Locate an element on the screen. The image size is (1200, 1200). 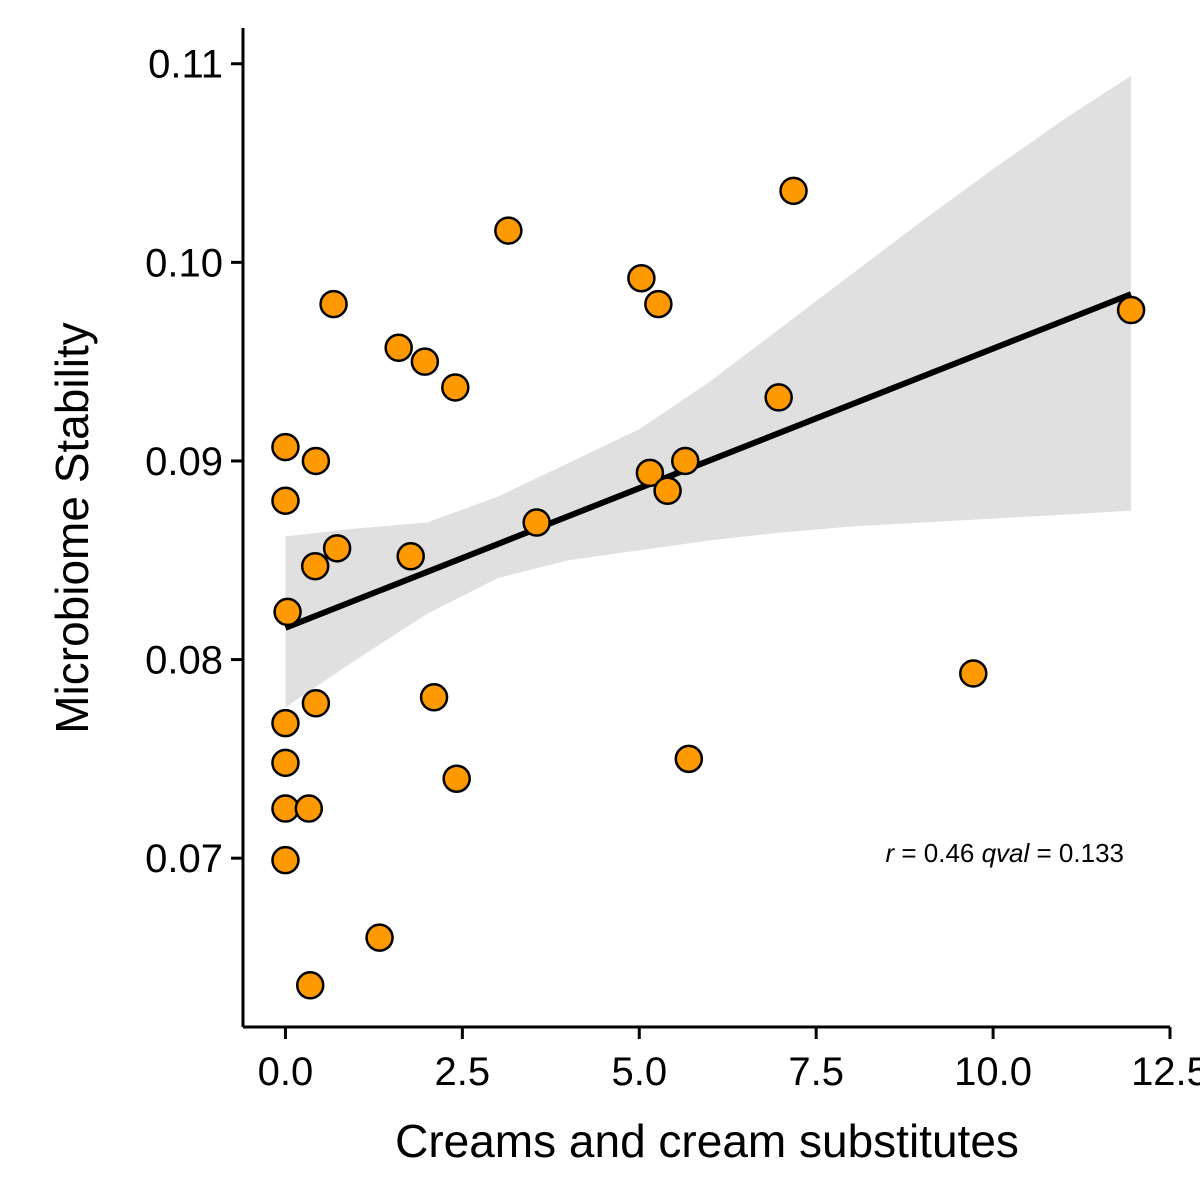
correlation-annotation: r = 0.46 qval = 0.133 is located at coordinates (1004, 853).